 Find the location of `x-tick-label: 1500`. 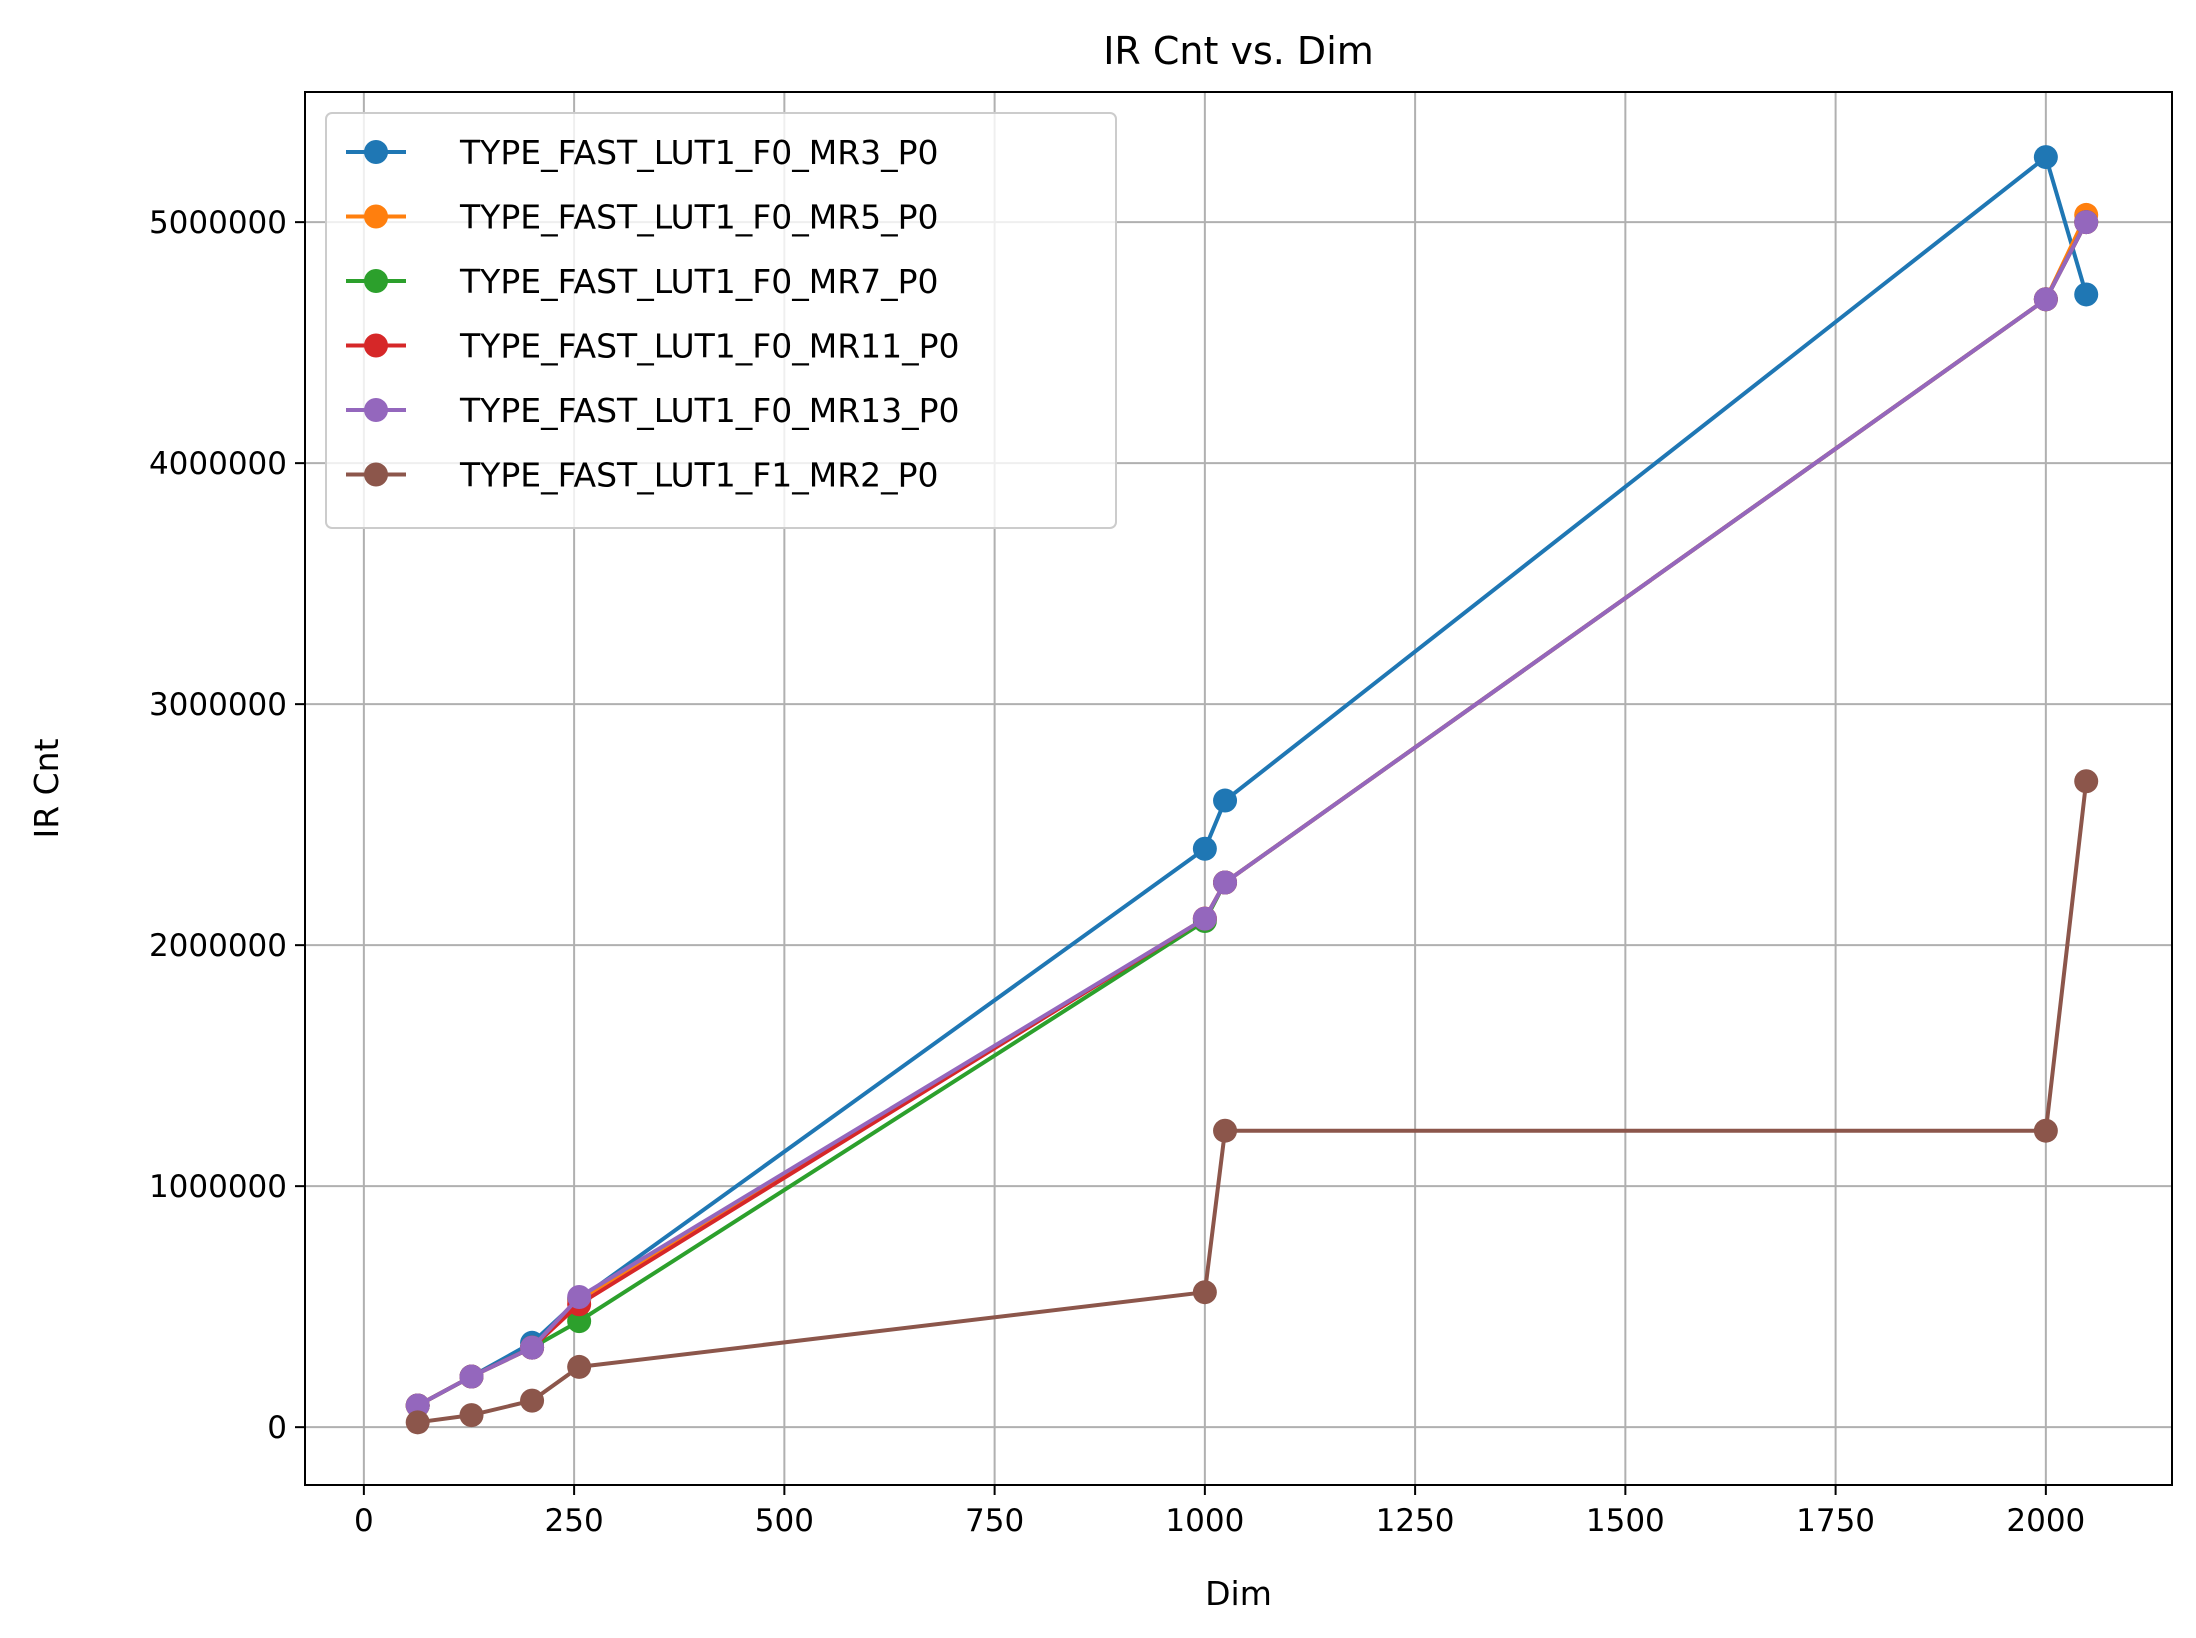

x-tick-label: 1500 is located at coordinates (1625, 1521).